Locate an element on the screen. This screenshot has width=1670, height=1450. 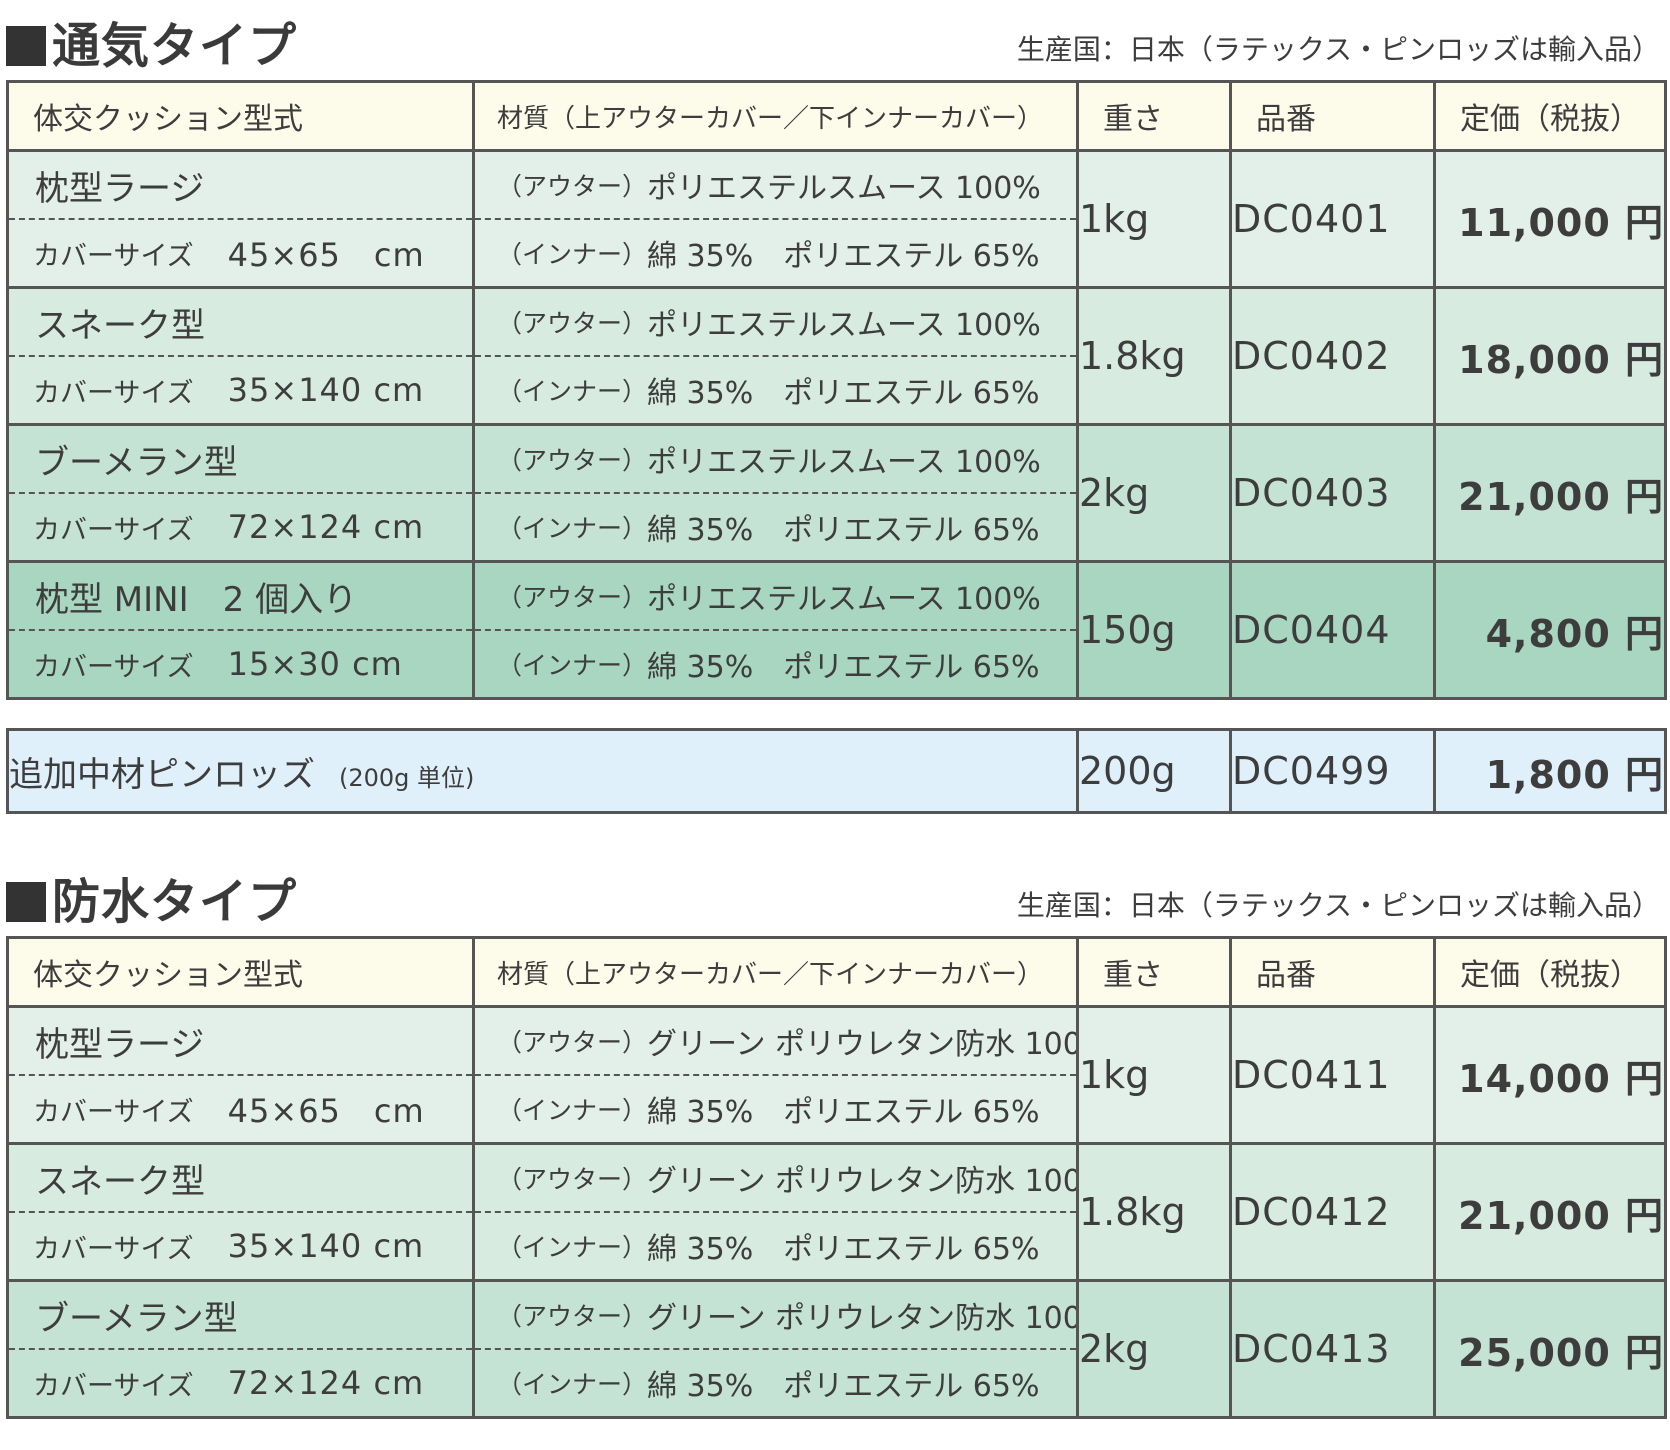
cover-size: カバーサイズ 15×30 cm is located at coordinates (240, 664).